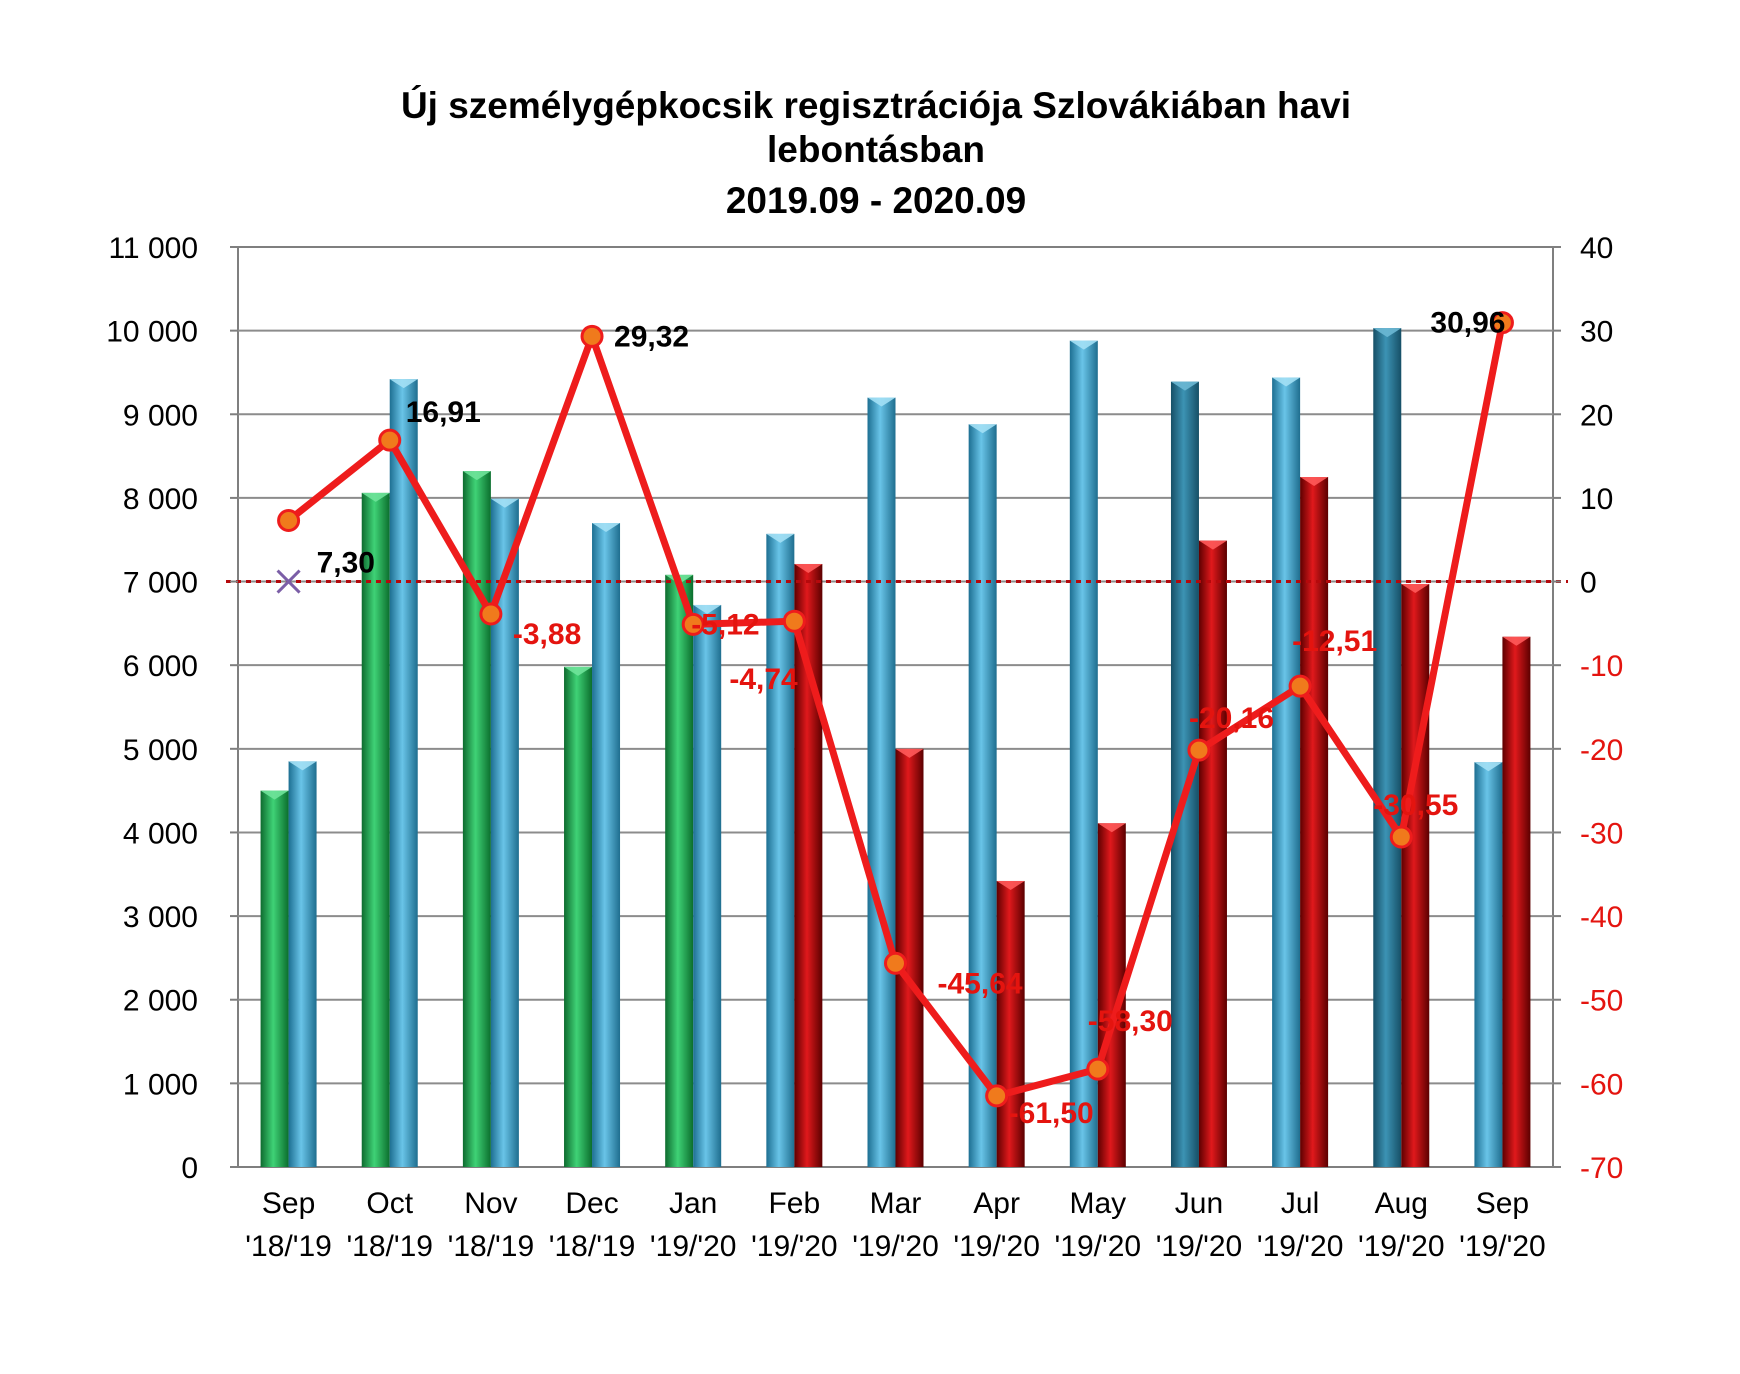  I want to click on change-data-label: -3,88, so click(547, 634).